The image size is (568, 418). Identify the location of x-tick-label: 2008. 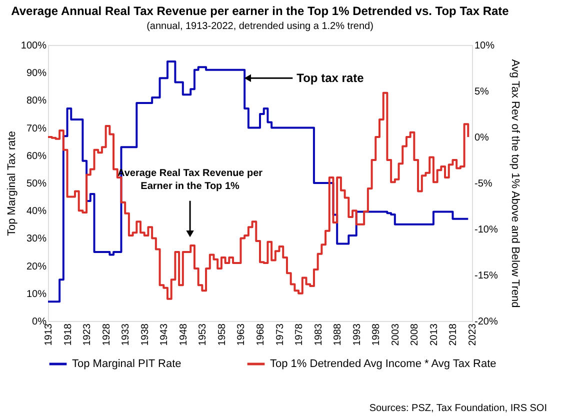
(415, 334).